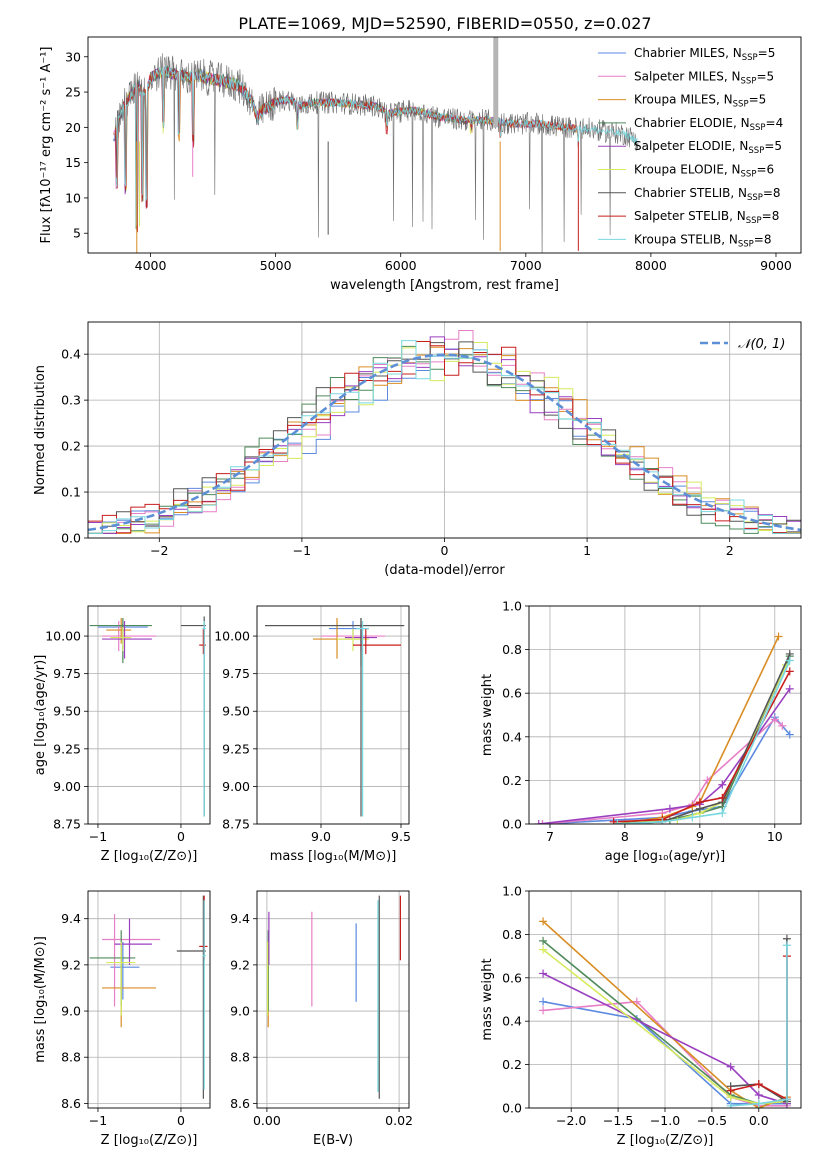 The width and height of the screenshot is (819, 1170). Describe the element at coordinates (240, 1011) in the screenshot. I see `y-tick-label: 9.0` at that location.